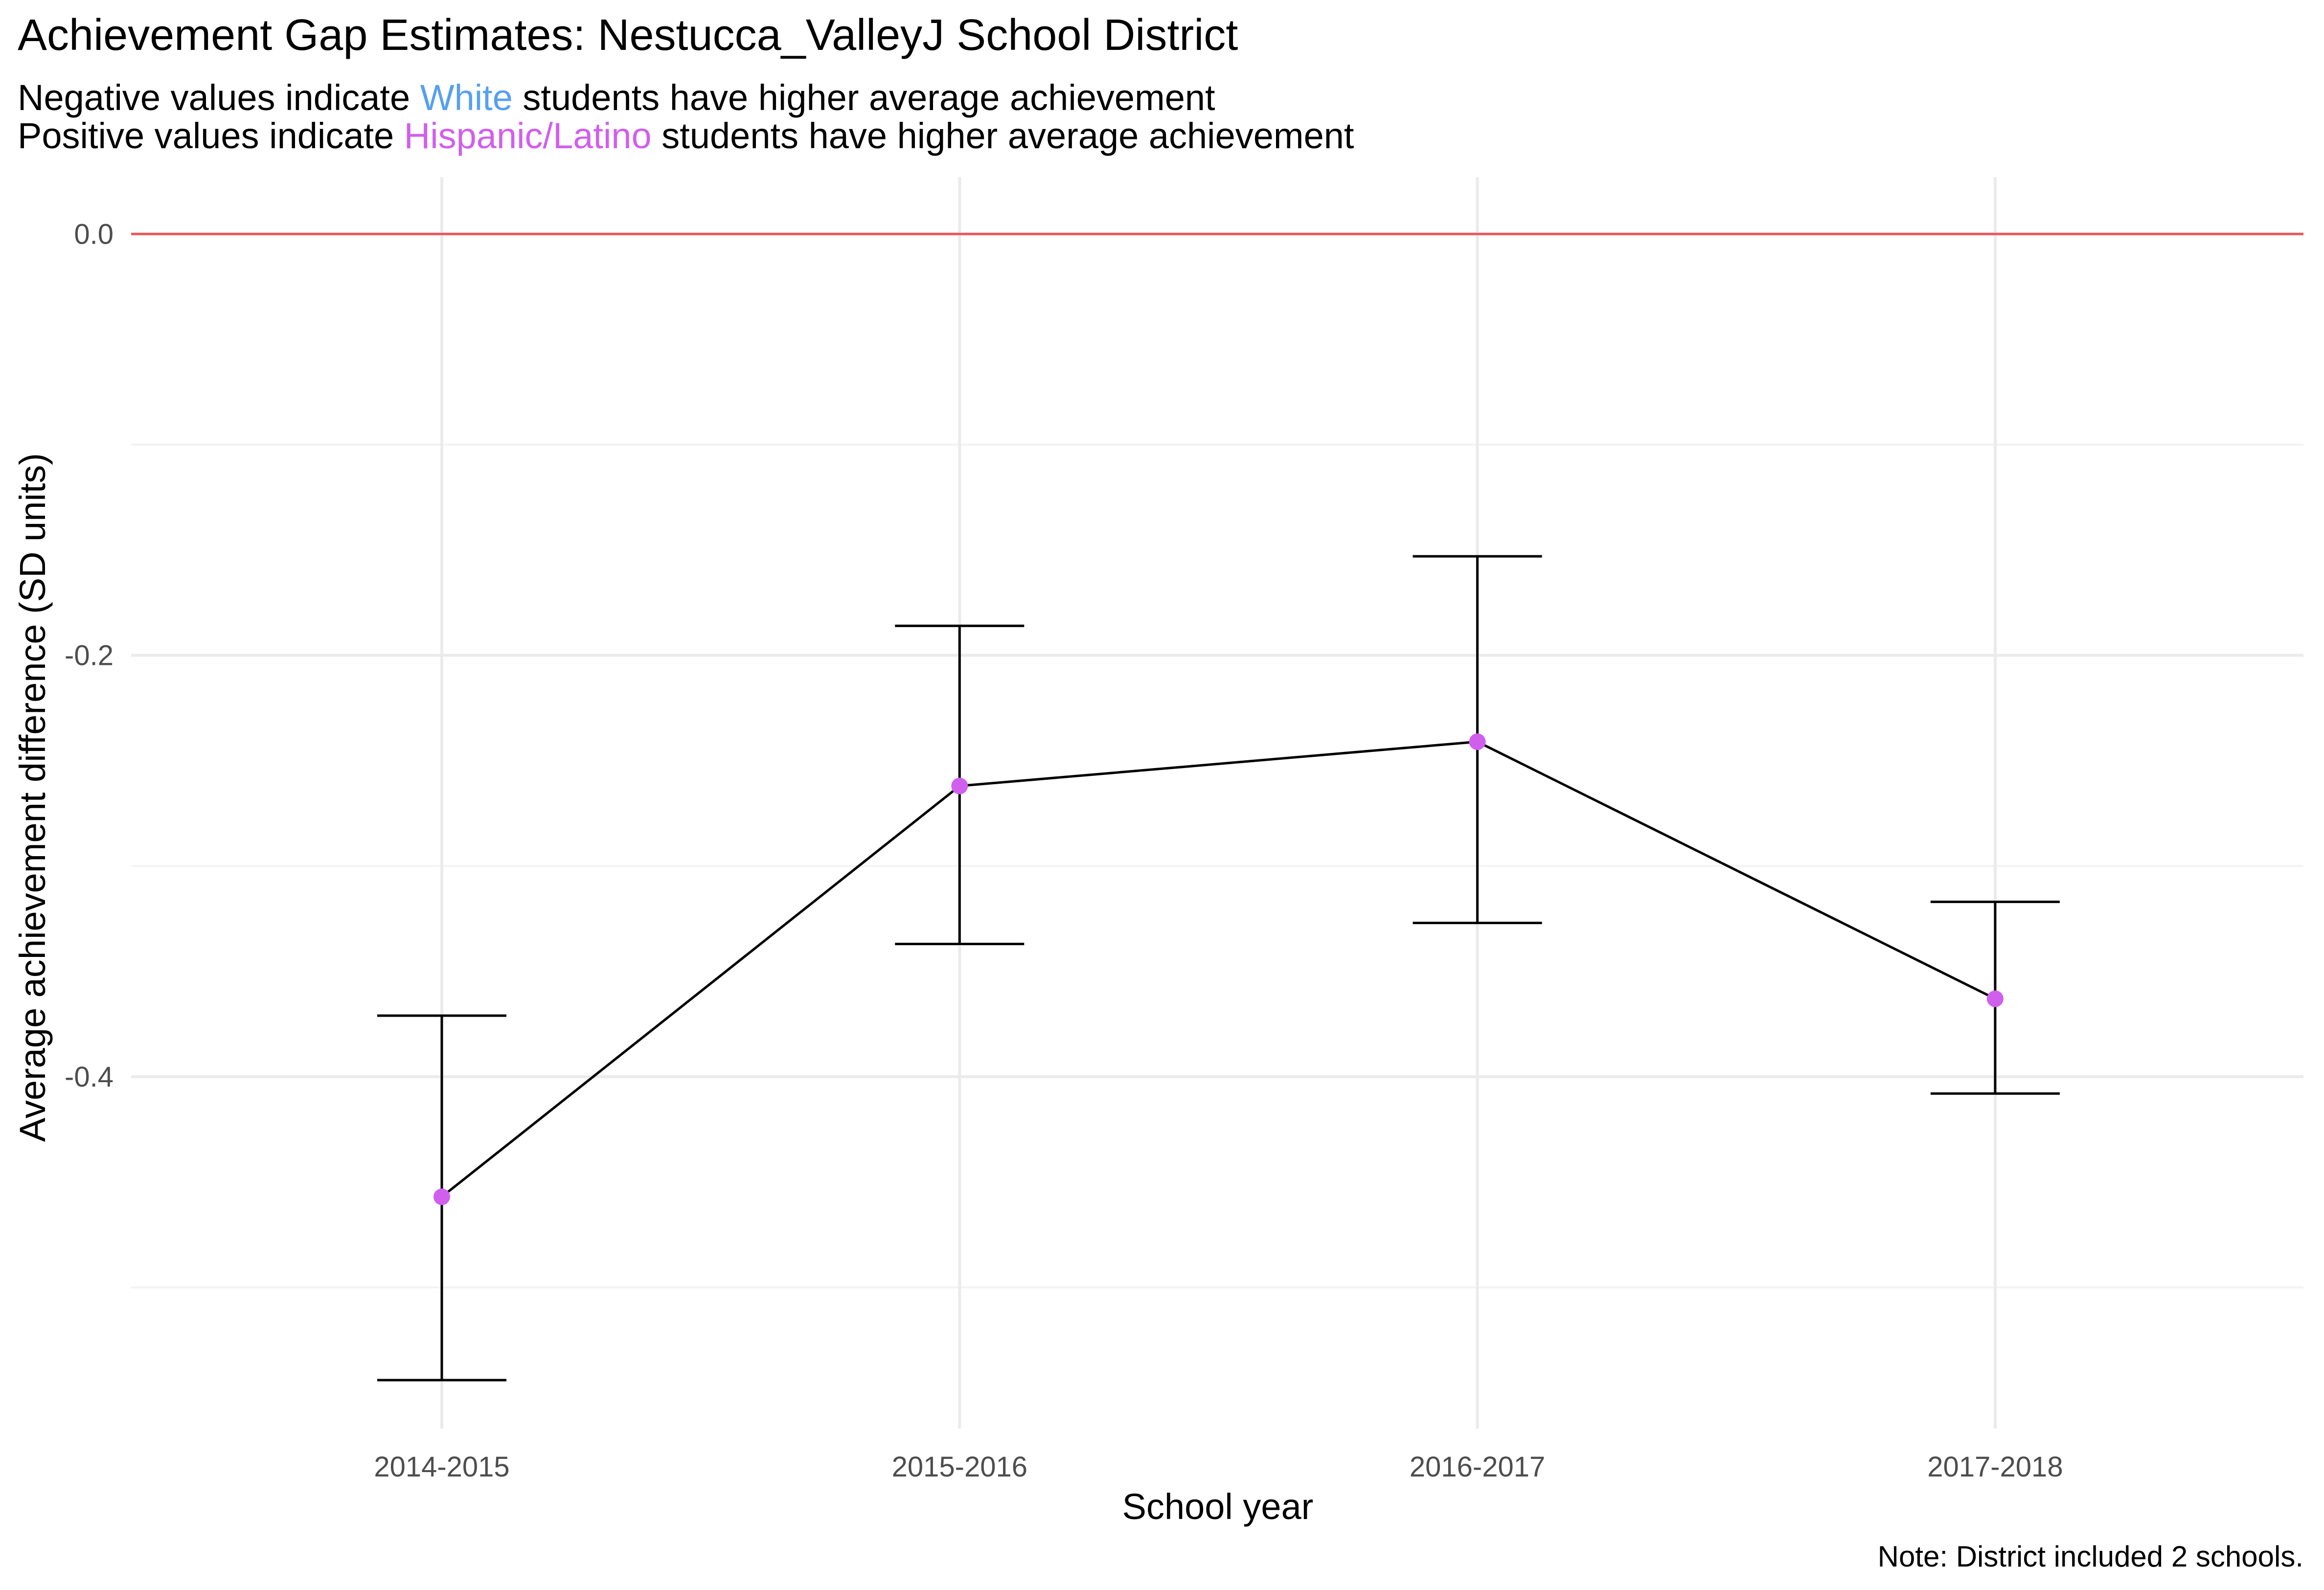  I want to click on subtitle-line2-prefix: Positive values indicate, so click(211, 136).